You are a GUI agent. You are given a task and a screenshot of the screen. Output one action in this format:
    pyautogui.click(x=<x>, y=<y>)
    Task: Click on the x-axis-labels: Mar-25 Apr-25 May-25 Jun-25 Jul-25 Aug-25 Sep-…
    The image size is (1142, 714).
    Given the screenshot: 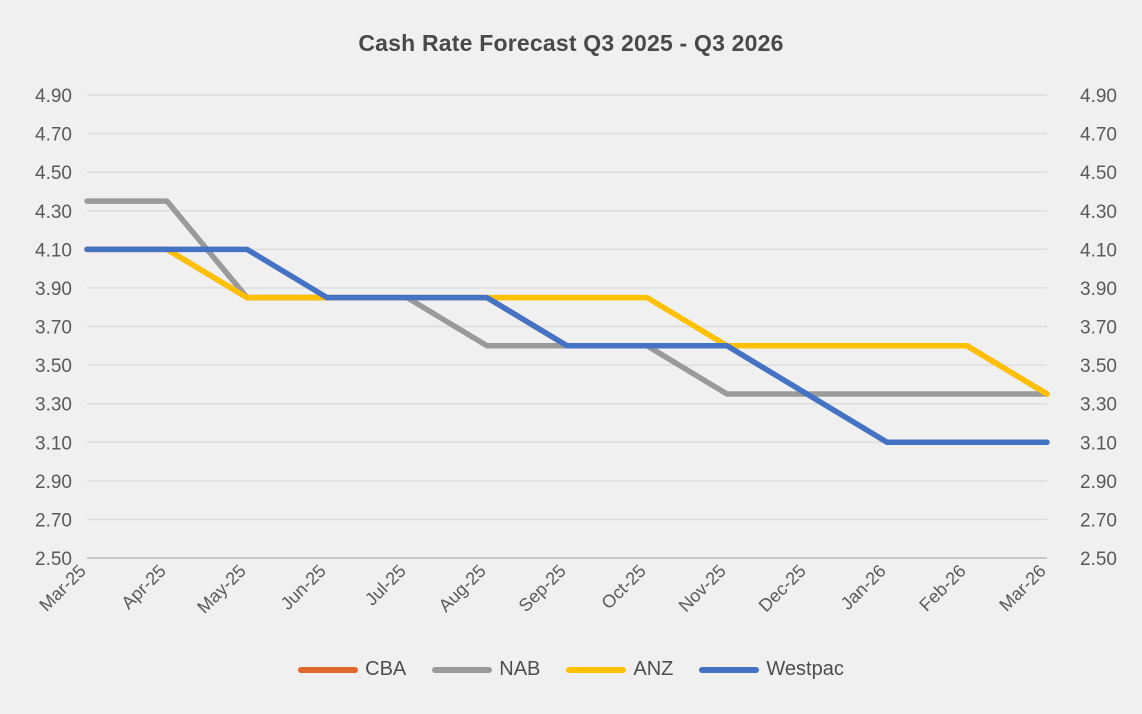 What is the action you would take?
    pyautogui.click(x=542, y=589)
    